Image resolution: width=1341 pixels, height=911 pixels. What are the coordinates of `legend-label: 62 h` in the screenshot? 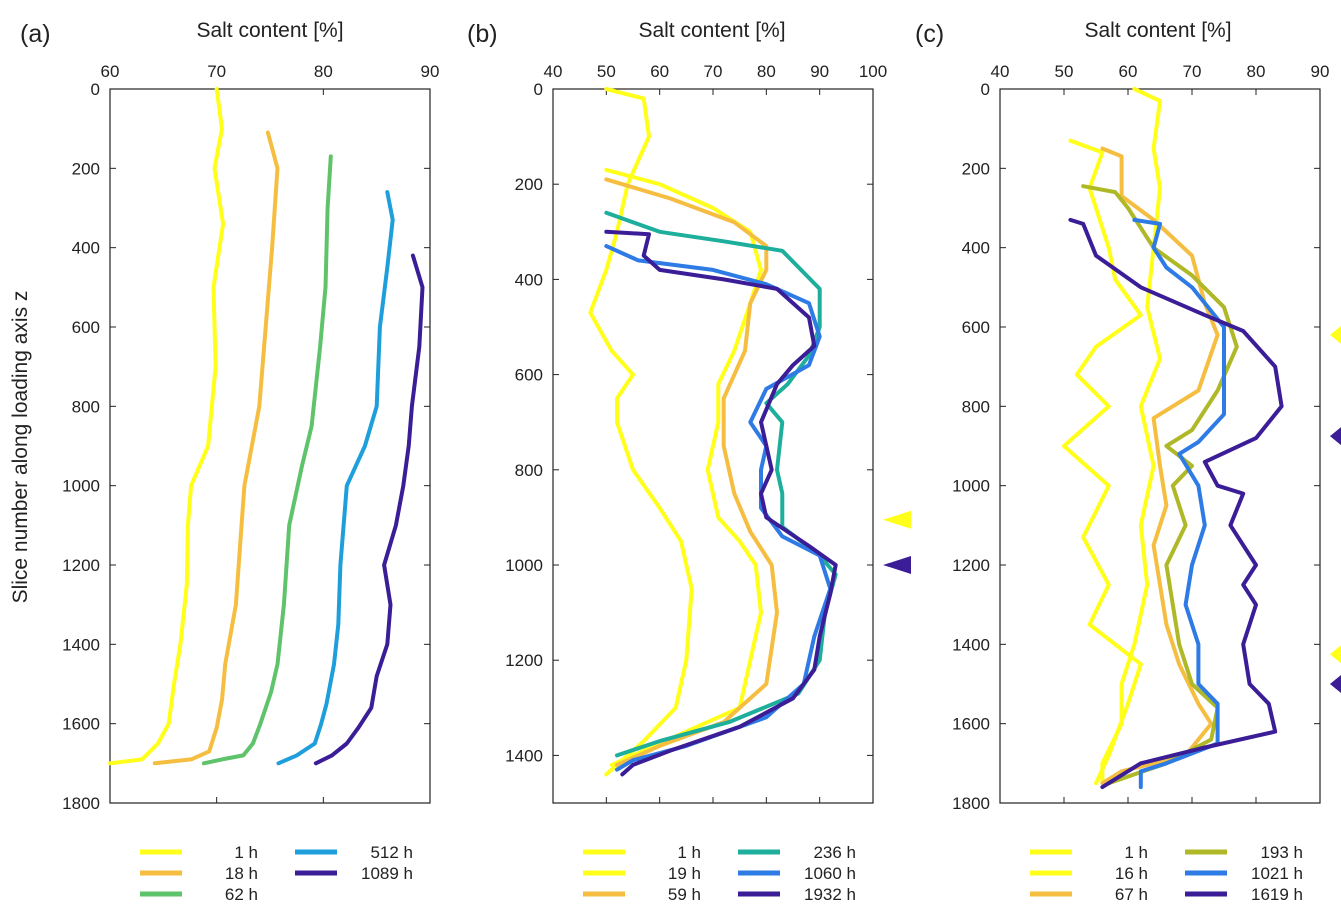 It's located at (241, 894).